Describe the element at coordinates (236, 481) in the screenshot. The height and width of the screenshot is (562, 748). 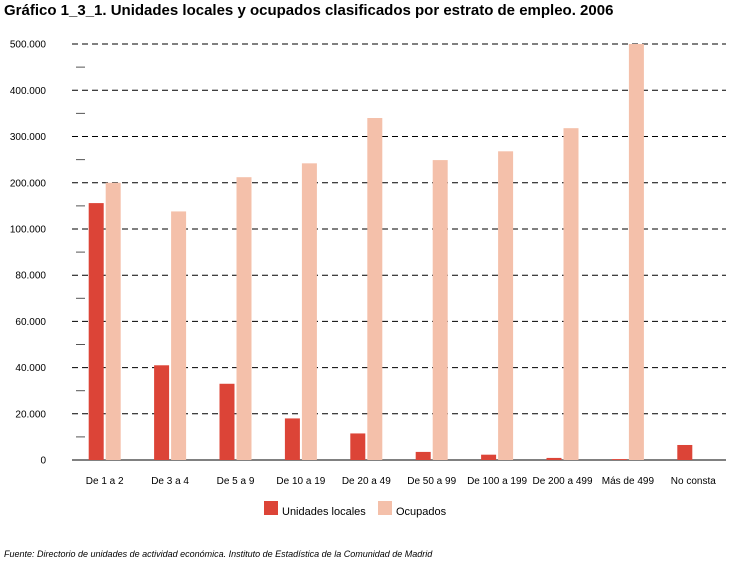
I see `x-tick-label: De 5 a 9` at that location.